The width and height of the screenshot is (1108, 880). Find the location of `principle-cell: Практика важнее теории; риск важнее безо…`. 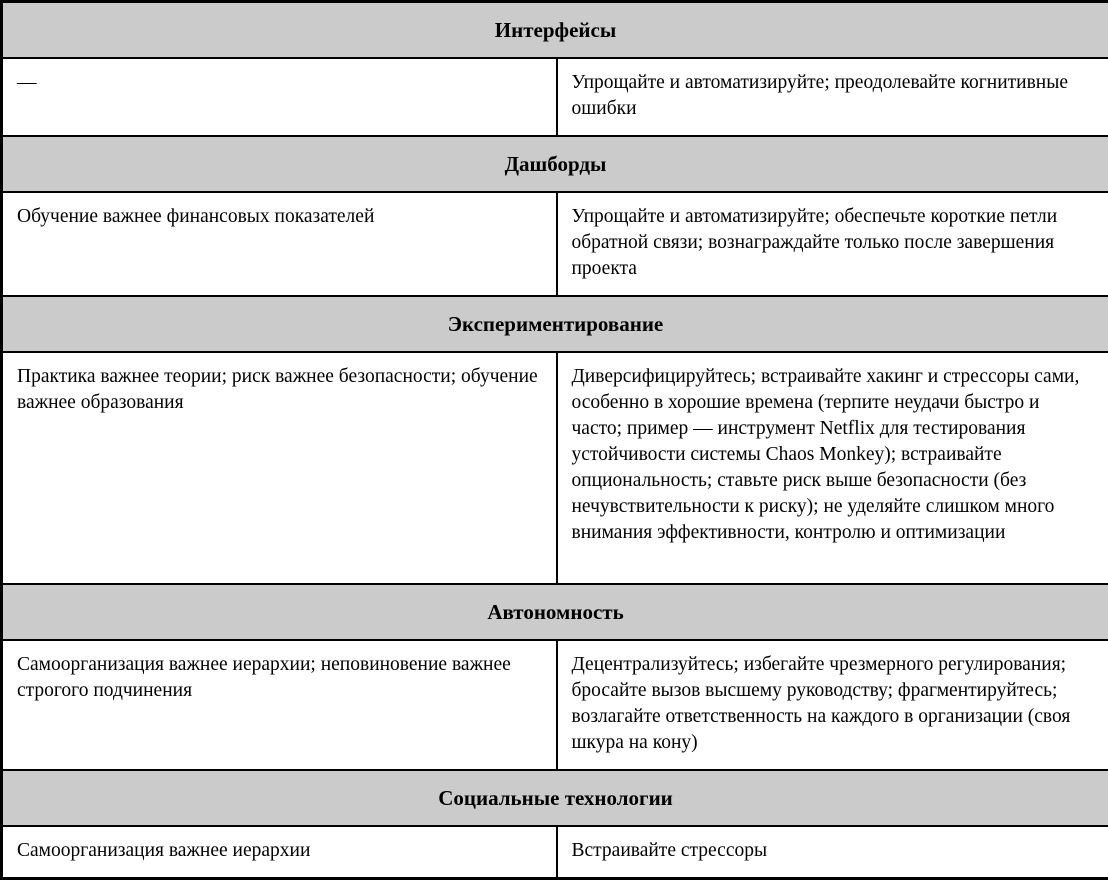

principle-cell: Практика важнее теории; риск важнее безо… is located at coordinates (279, 468).